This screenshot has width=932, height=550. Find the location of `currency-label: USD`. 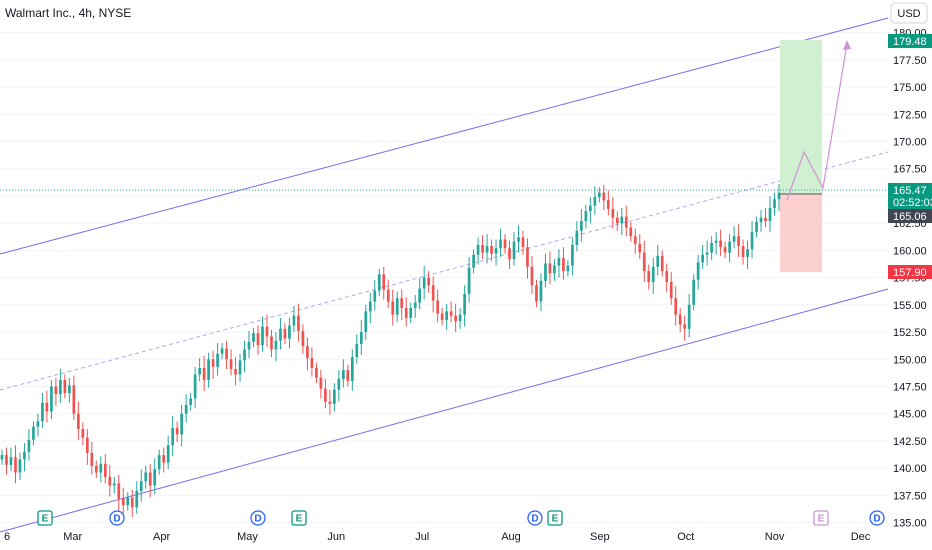

currency-label: USD is located at coordinates (908, 14).